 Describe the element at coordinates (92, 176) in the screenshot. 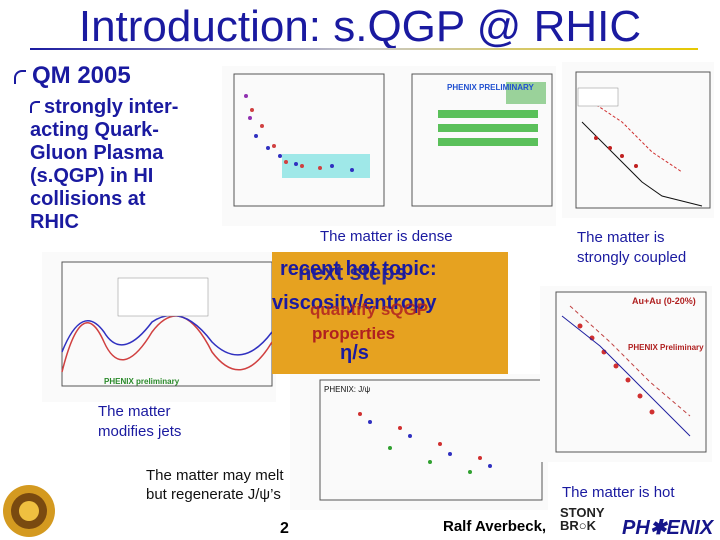

I see `sub-line: (s.QGP) in HI` at that location.